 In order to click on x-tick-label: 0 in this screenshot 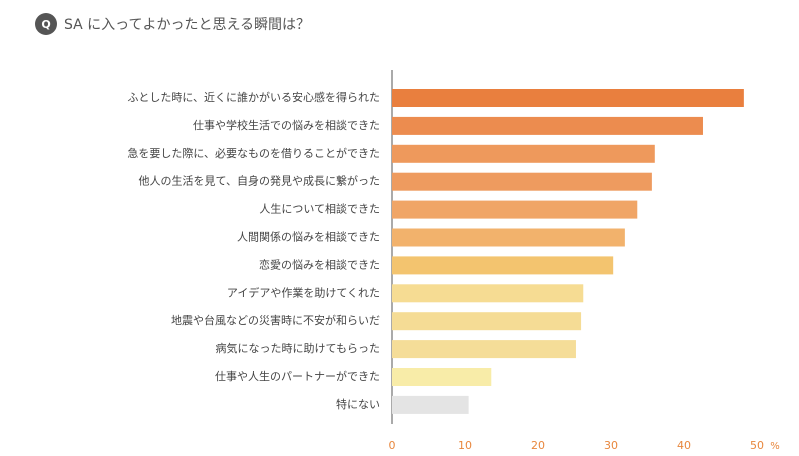, I will do `click(392, 445)`.